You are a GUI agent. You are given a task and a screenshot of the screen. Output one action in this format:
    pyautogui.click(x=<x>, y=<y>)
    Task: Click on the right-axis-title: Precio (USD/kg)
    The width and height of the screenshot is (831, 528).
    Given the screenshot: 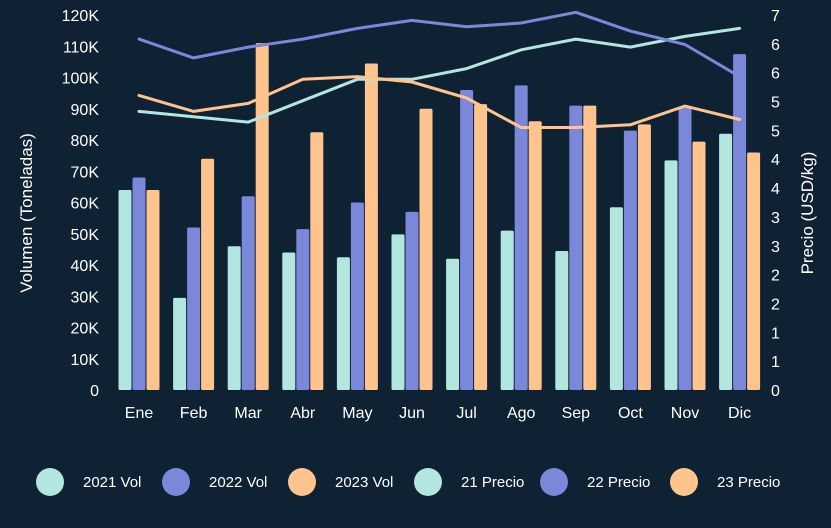 What is the action you would take?
    pyautogui.click(x=807, y=213)
    